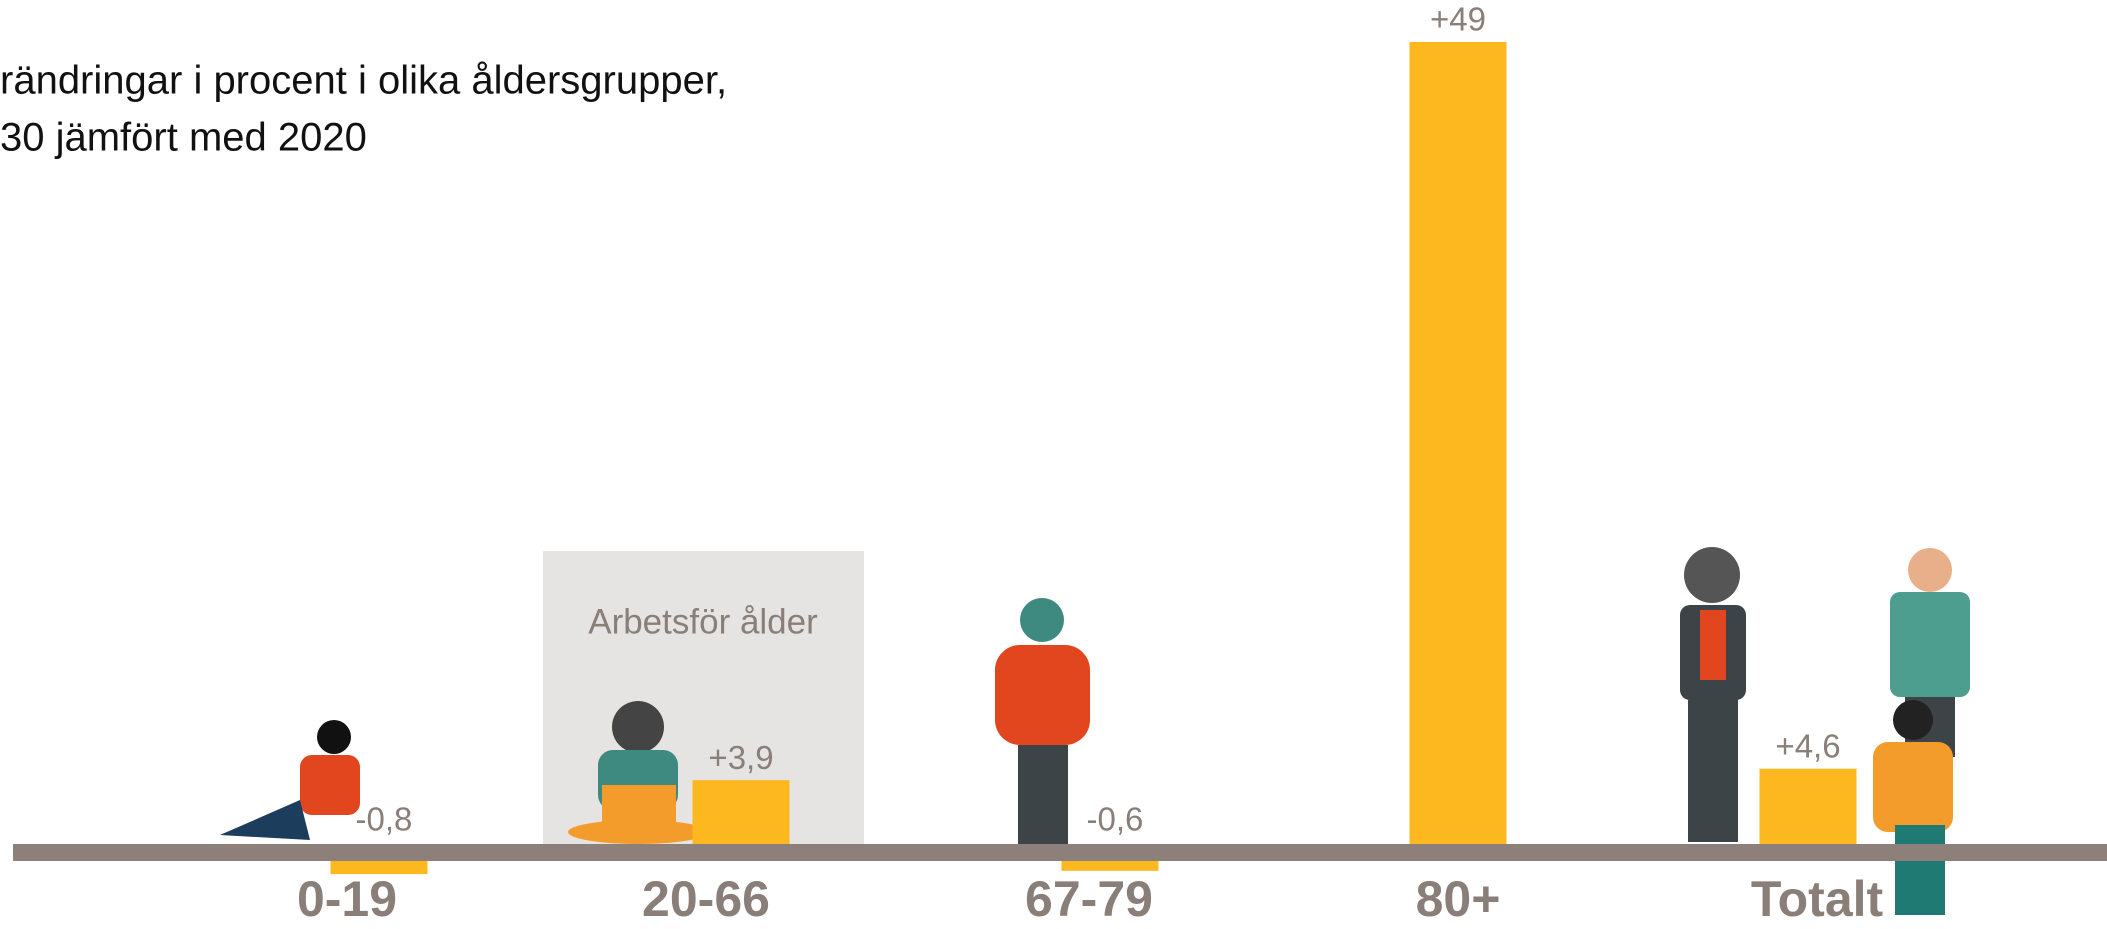 The height and width of the screenshot is (929, 2107). Describe the element at coordinates (703, 621) in the screenshot. I see `annotation: Arbetsför ålder` at that location.